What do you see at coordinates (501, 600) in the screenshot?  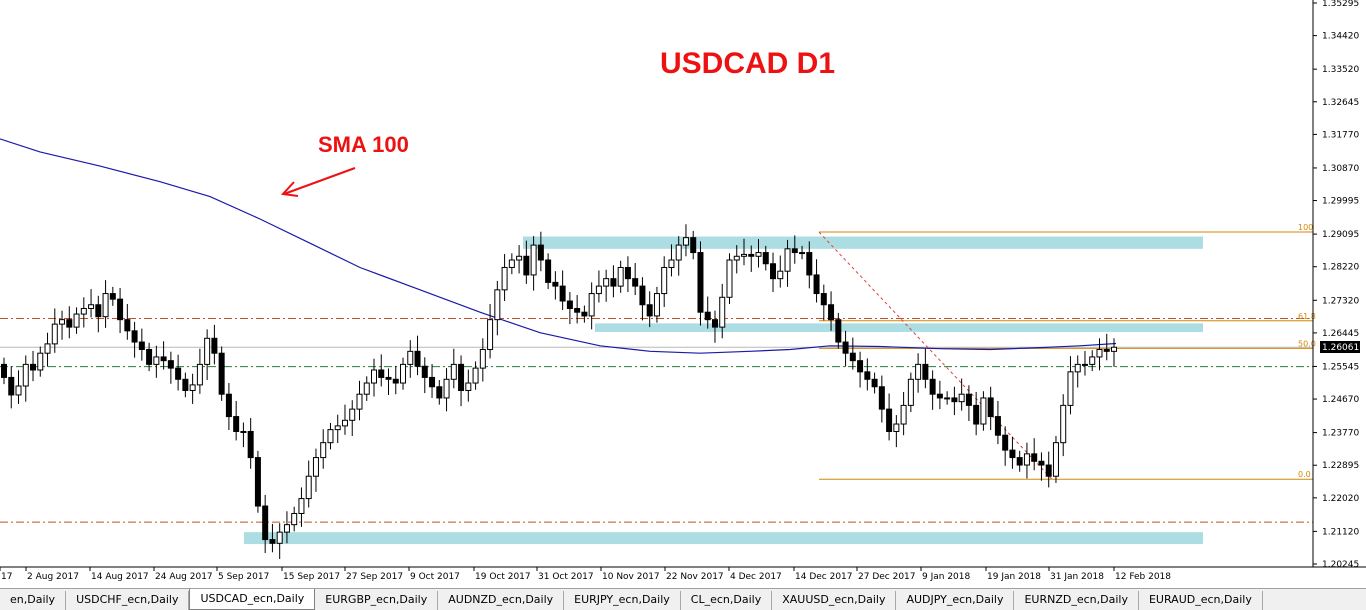 I see `chart-tab: AUDNZD_ecn,Daily` at bounding box center [501, 600].